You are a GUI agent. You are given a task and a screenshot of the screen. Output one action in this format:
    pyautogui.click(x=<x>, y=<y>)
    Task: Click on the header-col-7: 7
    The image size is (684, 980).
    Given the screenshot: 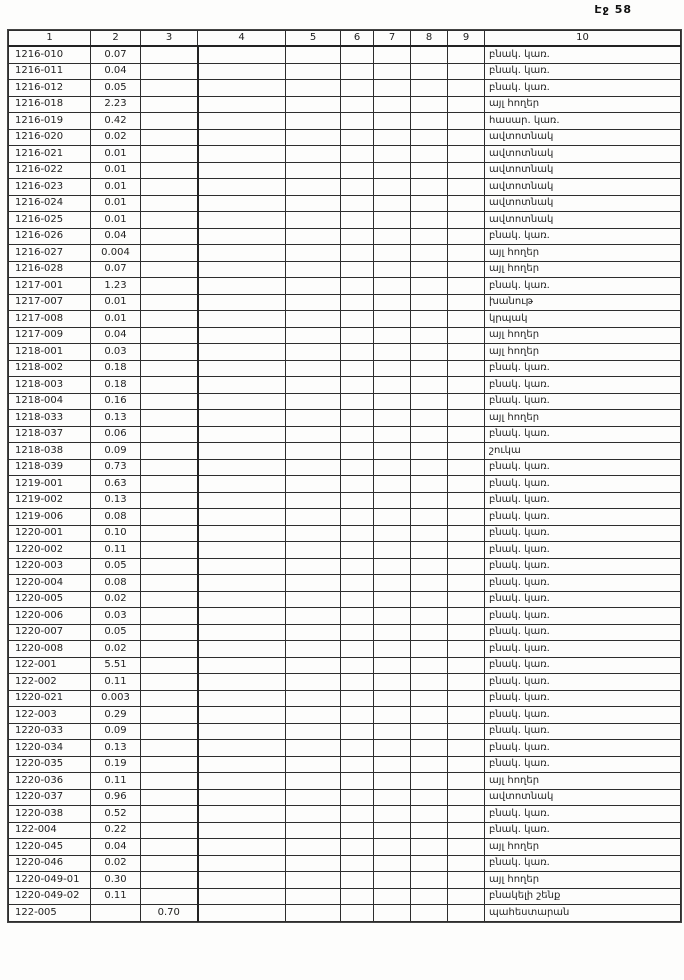 What is the action you would take?
    pyautogui.click(x=392, y=38)
    